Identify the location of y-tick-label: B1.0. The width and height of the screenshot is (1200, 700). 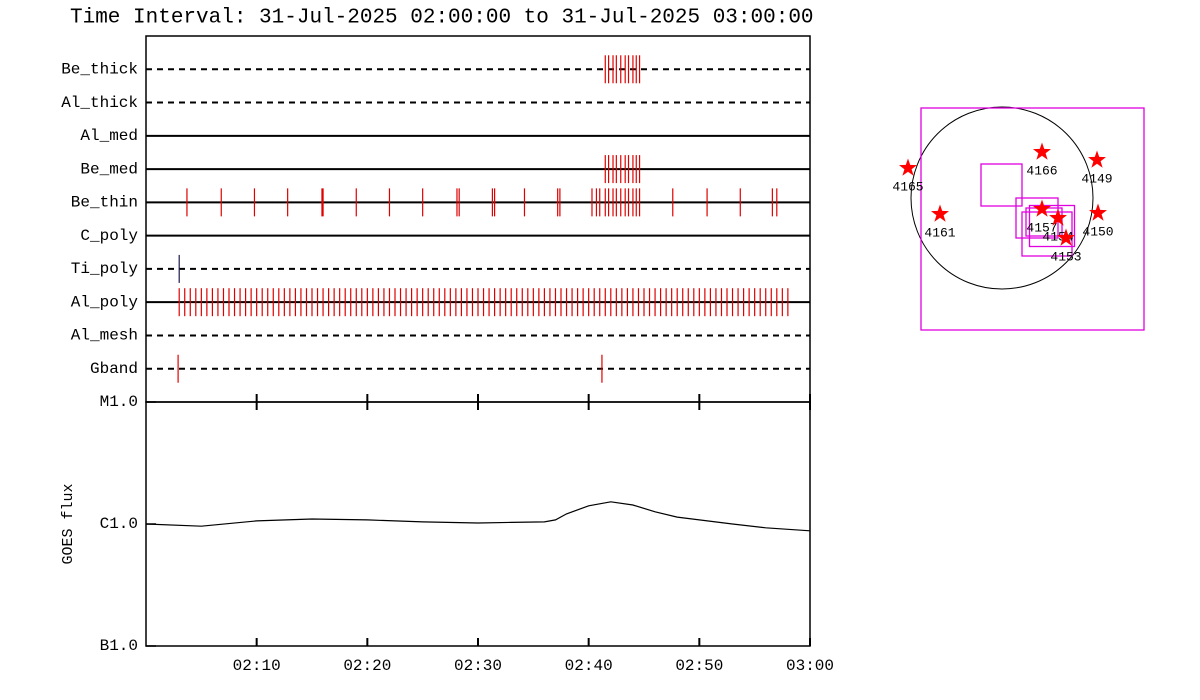
(119, 646).